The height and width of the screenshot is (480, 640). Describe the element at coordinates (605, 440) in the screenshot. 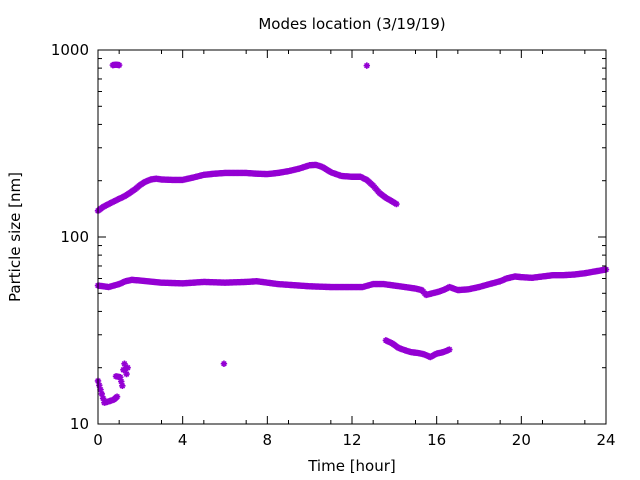

I see `x-tick-label: 24` at that location.